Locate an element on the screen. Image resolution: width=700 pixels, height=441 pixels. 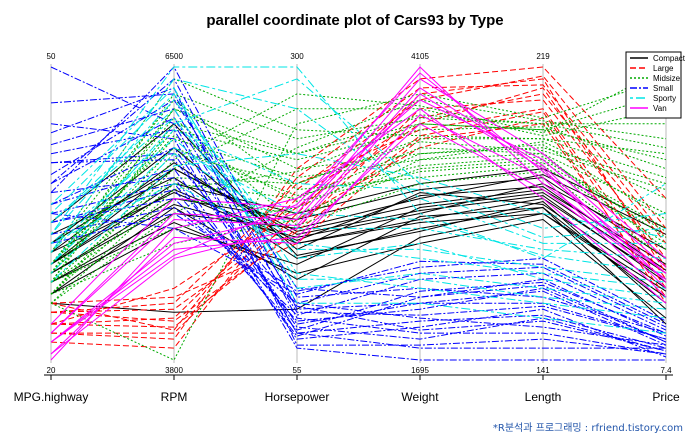
legend-label-large: Large is located at coordinates (663, 68).